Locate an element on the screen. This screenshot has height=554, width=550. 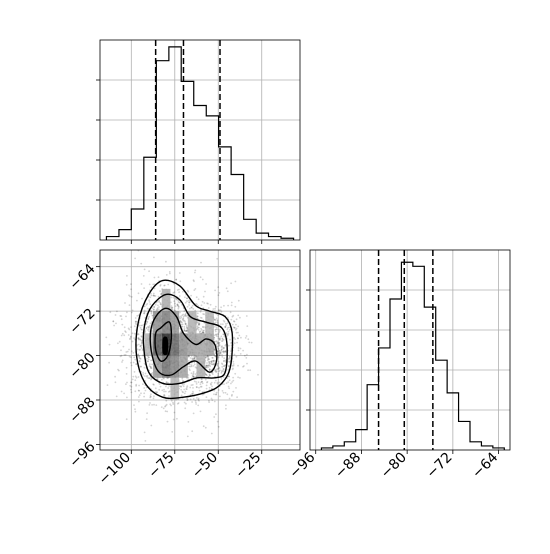
scatter-xtick-label-1: −75 is located at coordinates (161, 466).